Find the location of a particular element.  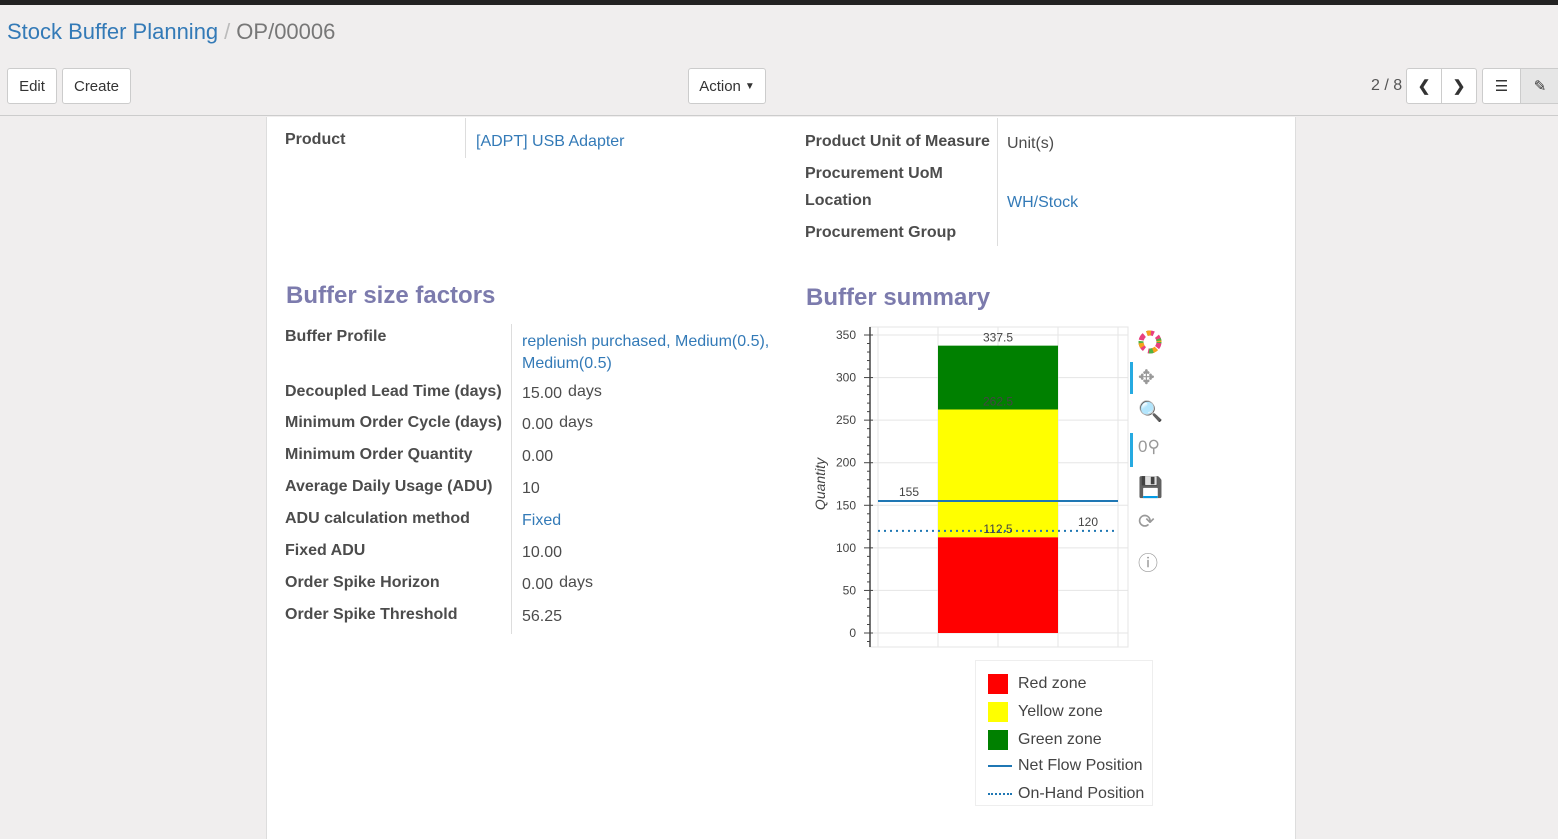

edit-button: Edit is located at coordinates (32, 86).